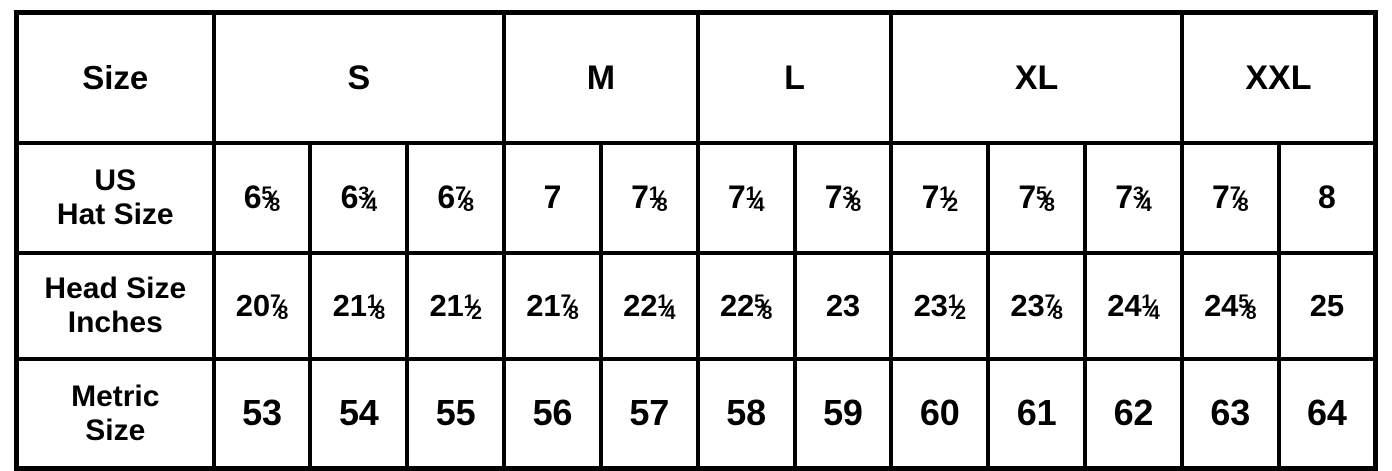  I want to click on cell-head-size-inches-2: 211⁄2, so click(456, 306).